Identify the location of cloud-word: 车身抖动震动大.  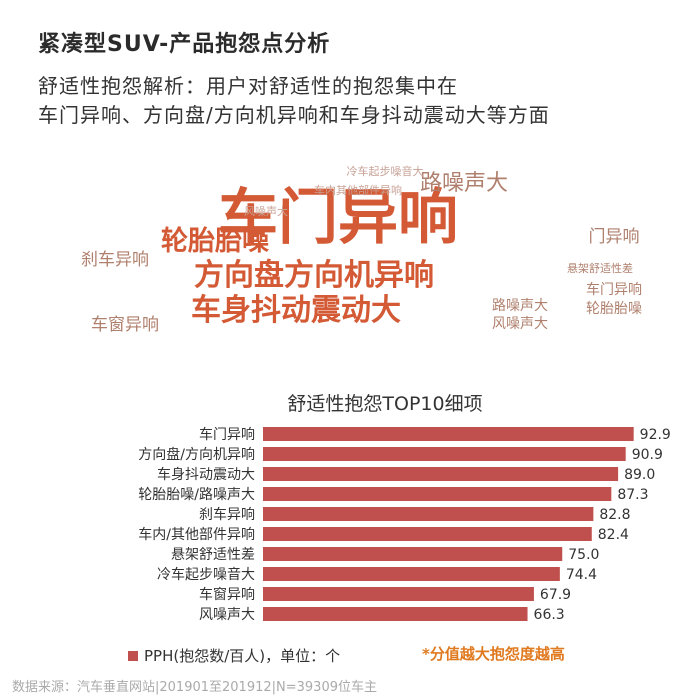
(296, 310).